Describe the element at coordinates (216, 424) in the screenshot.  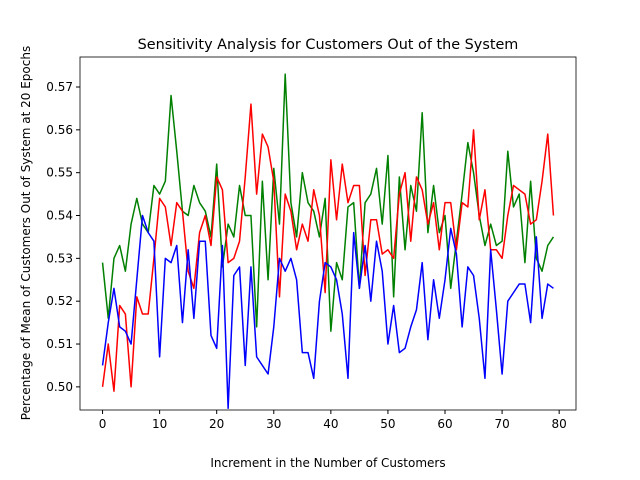
I see `x-tick-label: 20` at that location.